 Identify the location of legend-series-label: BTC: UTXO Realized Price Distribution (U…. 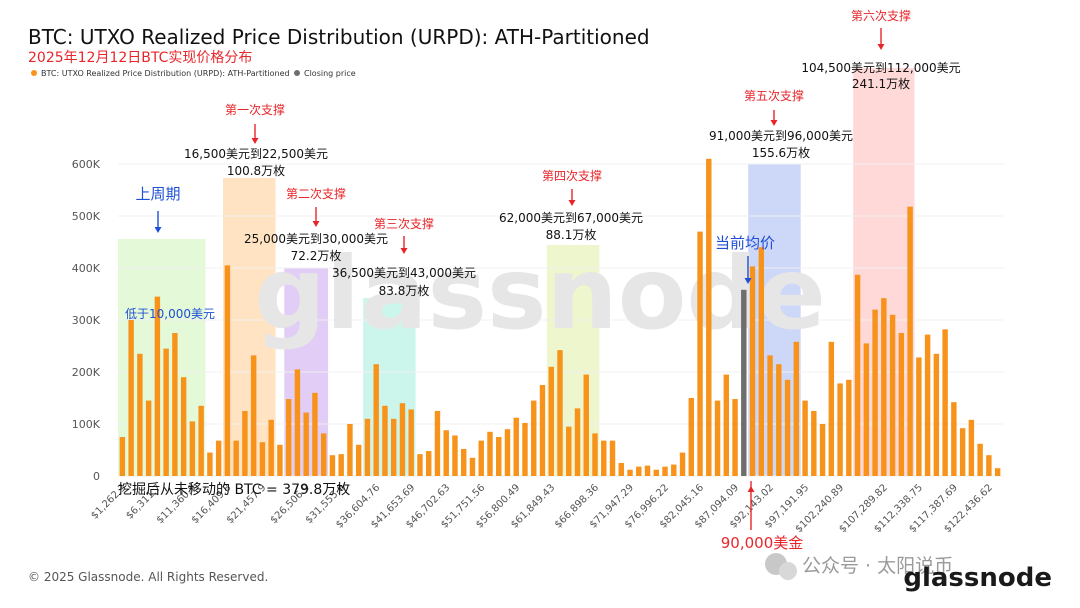
(165, 73).